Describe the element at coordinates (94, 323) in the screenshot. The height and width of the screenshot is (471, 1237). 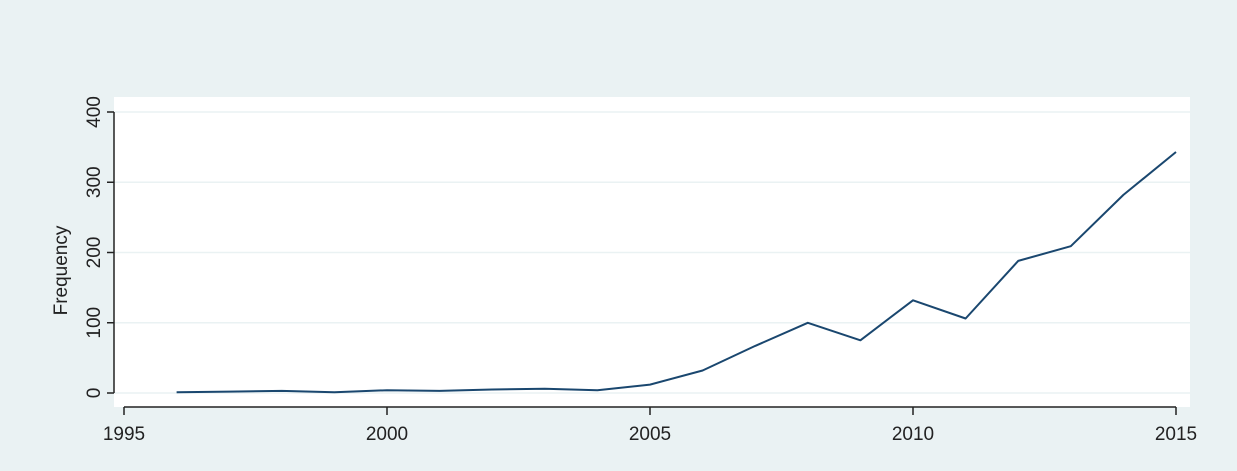
I see `y-tick-label-100: 100` at that location.